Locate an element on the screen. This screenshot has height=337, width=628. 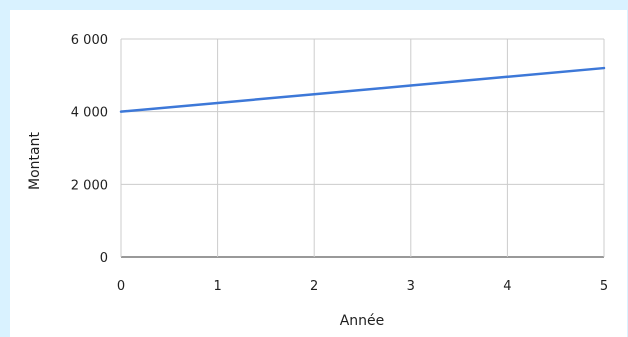
x-tick-label: 5 is located at coordinates (604, 286).